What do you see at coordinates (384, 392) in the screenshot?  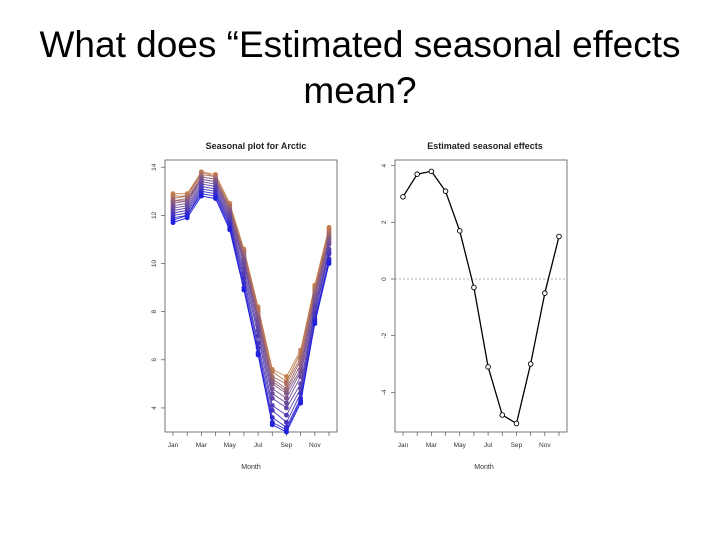 I see `y-tick-label: -4` at bounding box center [384, 392].